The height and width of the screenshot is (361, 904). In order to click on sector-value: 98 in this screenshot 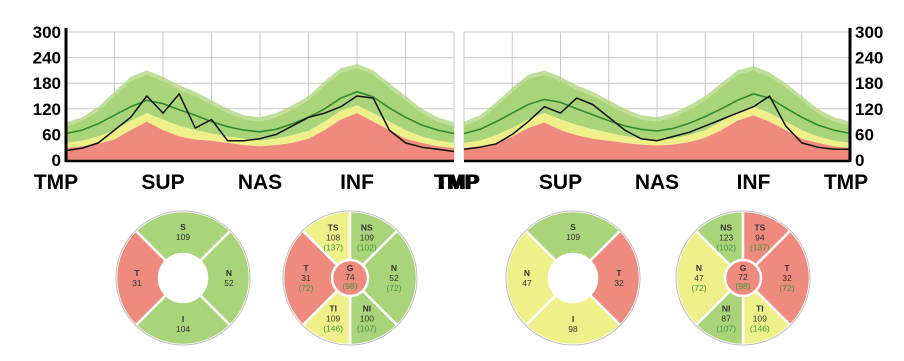, I will do `click(573, 329)`.